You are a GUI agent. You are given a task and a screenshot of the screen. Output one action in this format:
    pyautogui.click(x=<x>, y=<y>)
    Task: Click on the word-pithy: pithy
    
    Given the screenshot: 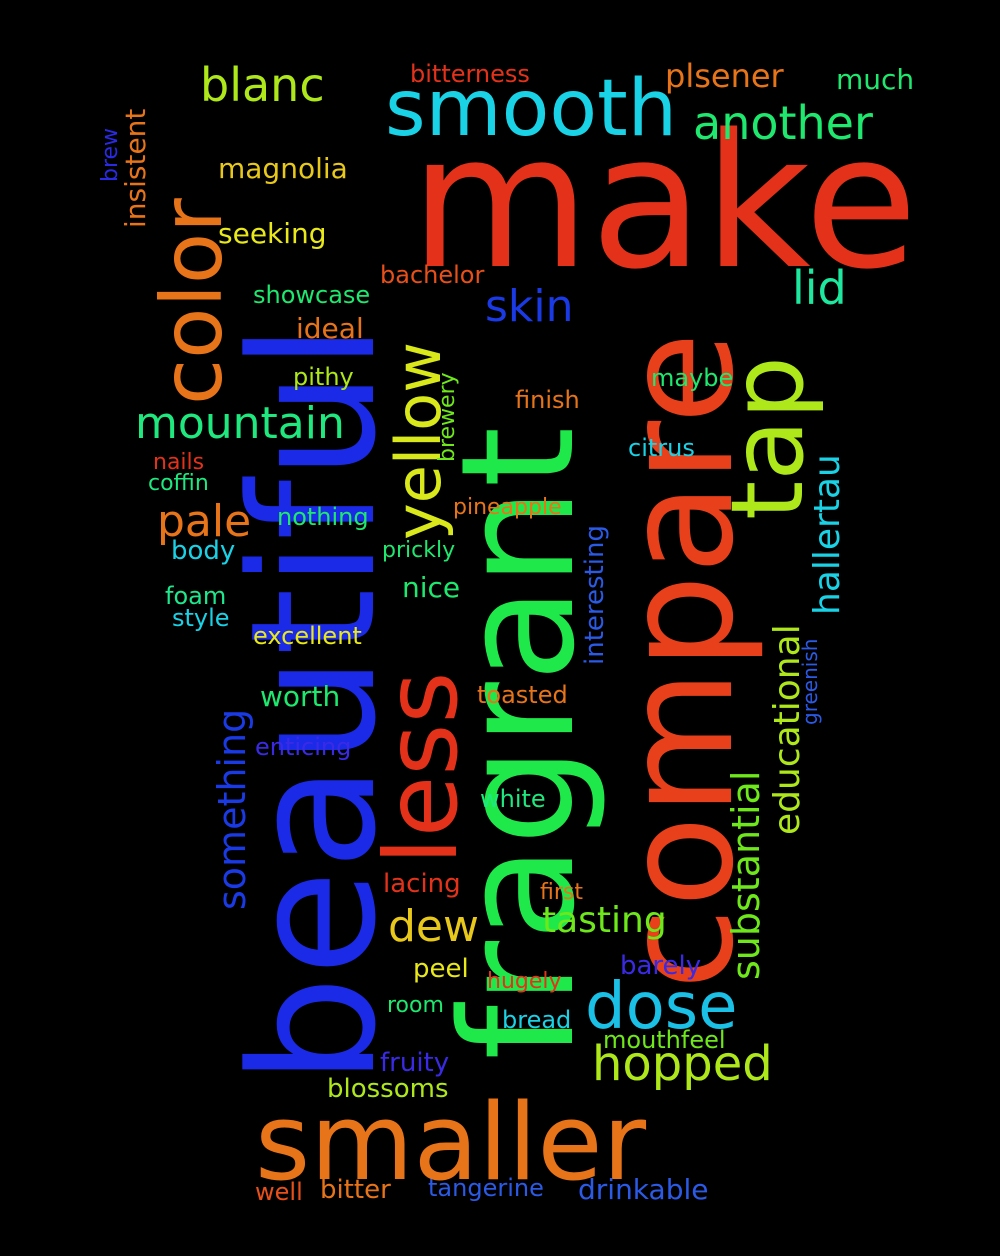 What is the action you would take?
    pyautogui.click(x=323, y=377)
    